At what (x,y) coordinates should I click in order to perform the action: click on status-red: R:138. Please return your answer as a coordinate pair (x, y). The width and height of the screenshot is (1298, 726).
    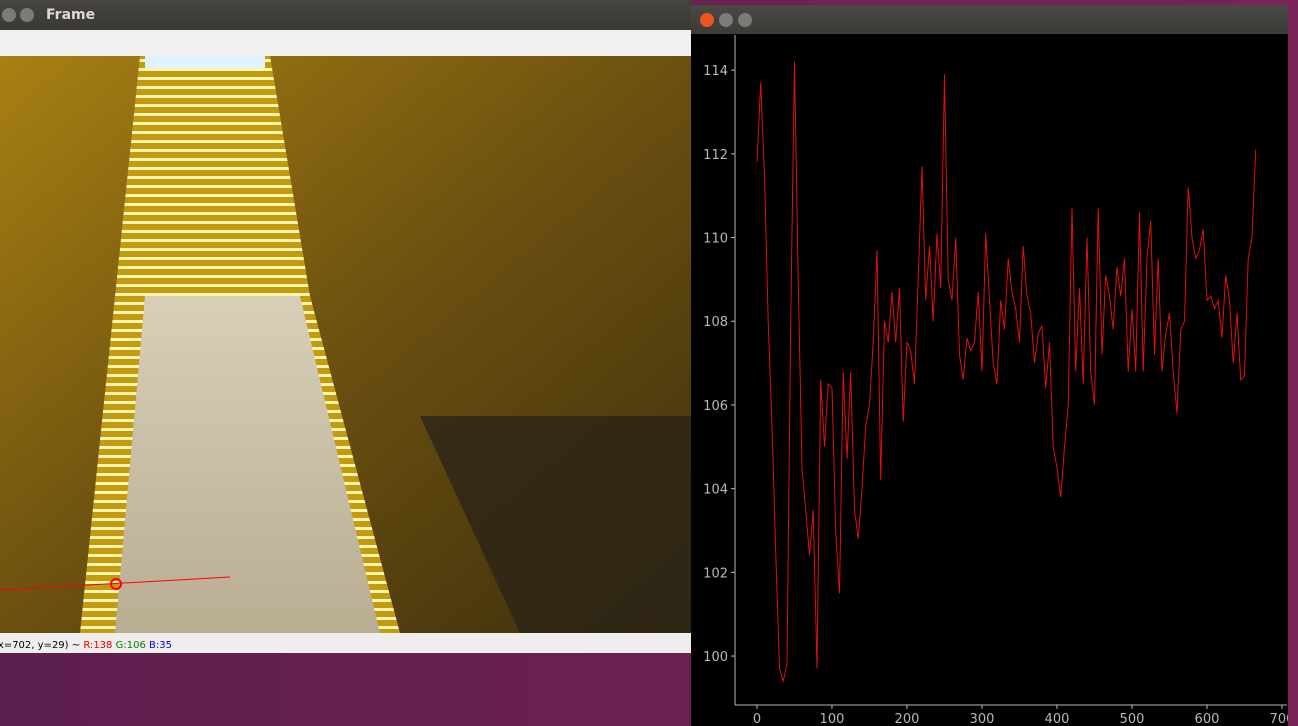
    Looking at the image, I should click on (98, 645).